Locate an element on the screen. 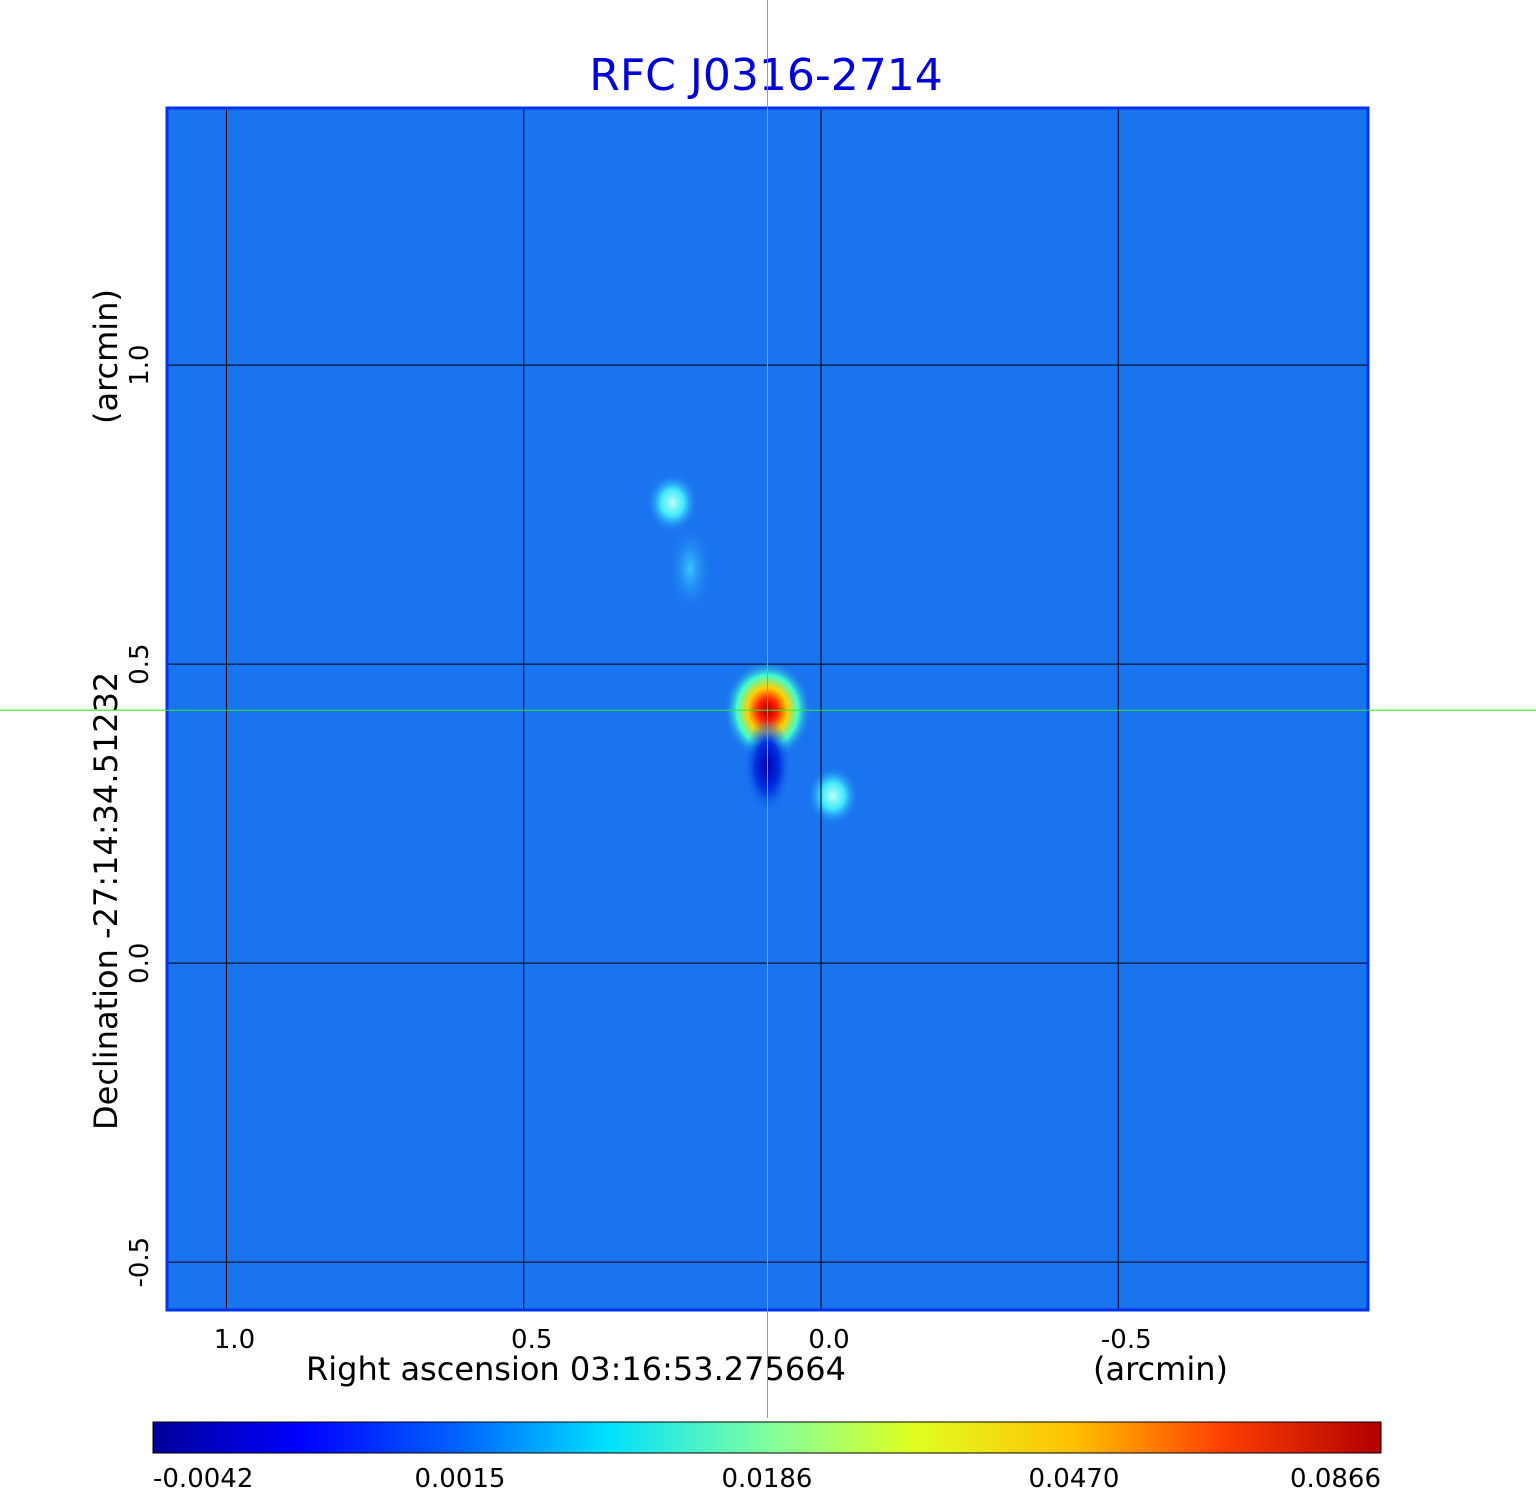 Image resolution: width=1536 pixels, height=1511 pixels. colorbar-tick-label: 0.0186 is located at coordinates (767, 1479).